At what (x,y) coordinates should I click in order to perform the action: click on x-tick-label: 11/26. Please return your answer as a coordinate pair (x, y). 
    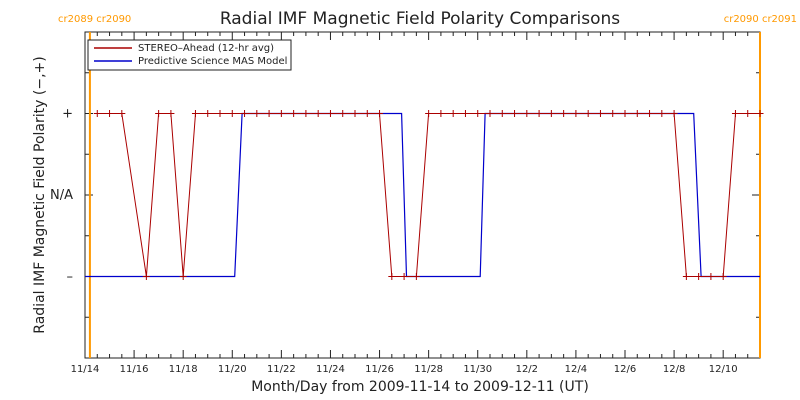
    Looking at the image, I should click on (379, 369).